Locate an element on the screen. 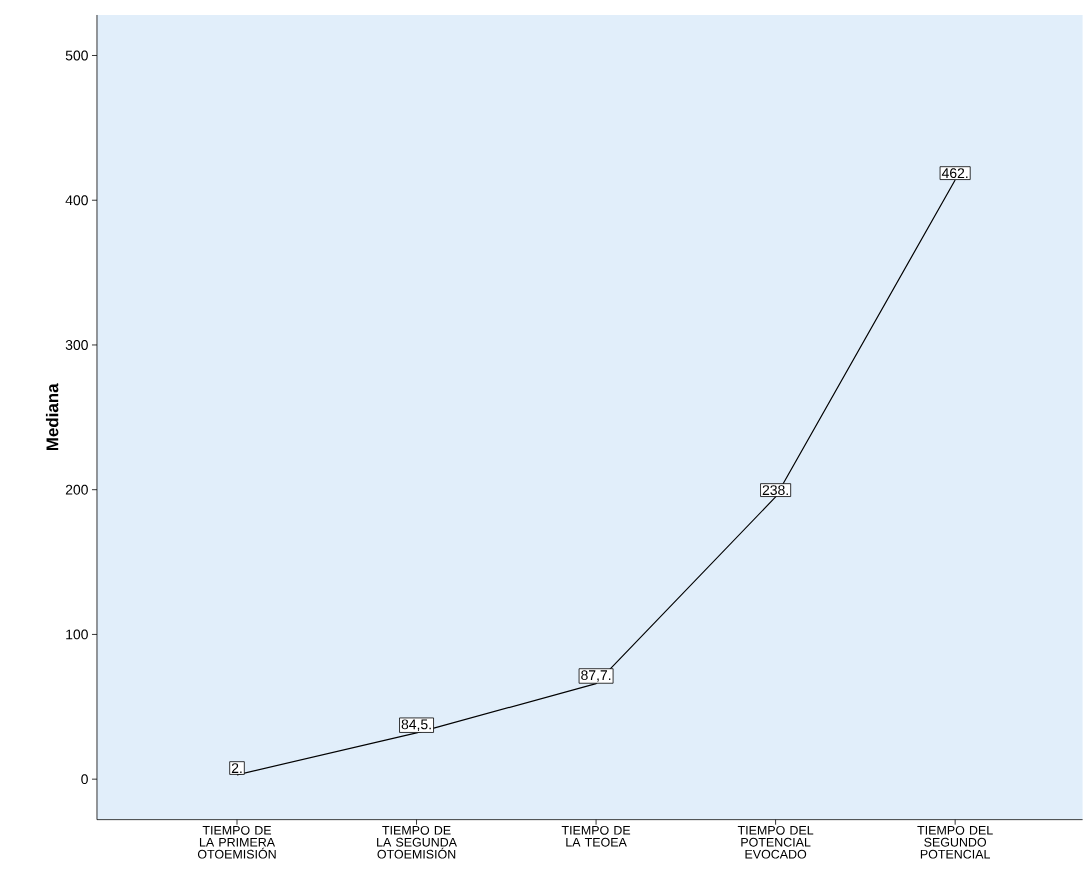  text: 87,7. is located at coordinates (596, 676).